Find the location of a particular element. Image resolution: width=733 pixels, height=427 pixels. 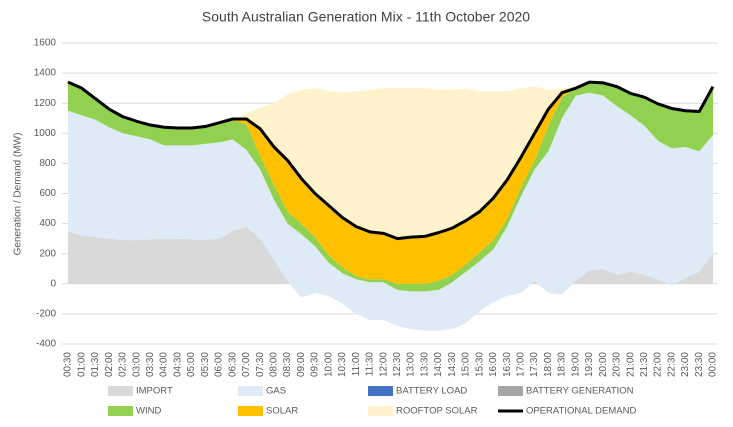

x-tick-label: 23:00 is located at coordinates (685, 364).